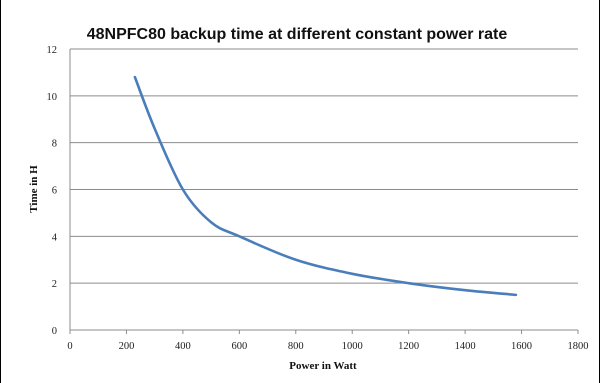 Image resolution: width=600 pixels, height=383 pixels. What do you see at coordinates (52, 97) in the screenshot?
I see `y-tick-label: 10` at bounding box center [52, 97].